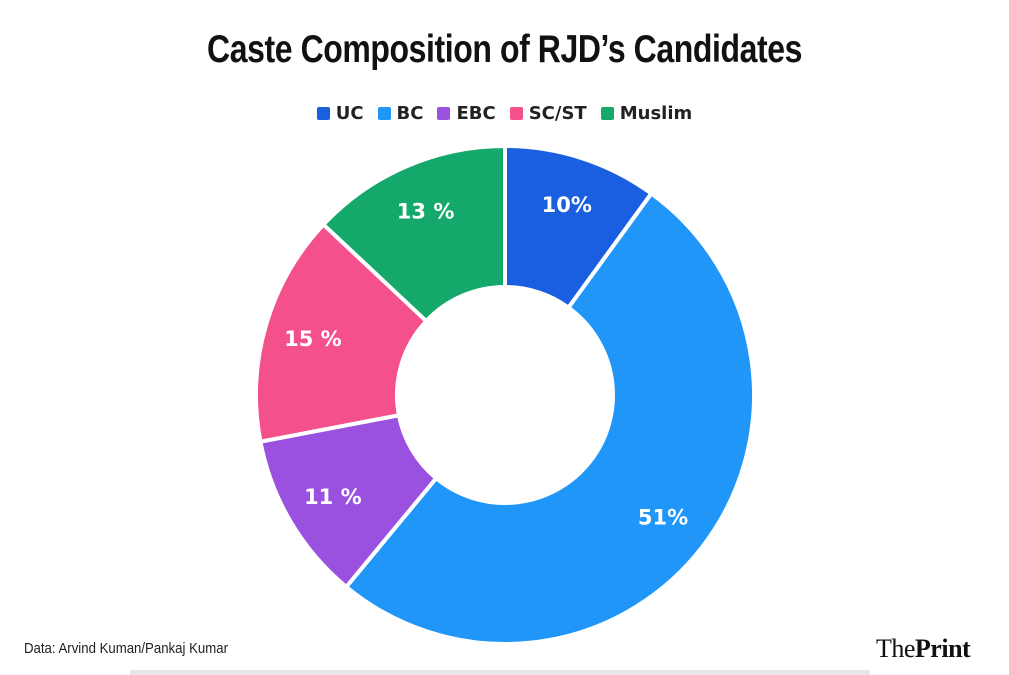 The width and height of the screenshot is (1009, 675). I want to click on slice-label-bc: 51%, so click(663, 518).